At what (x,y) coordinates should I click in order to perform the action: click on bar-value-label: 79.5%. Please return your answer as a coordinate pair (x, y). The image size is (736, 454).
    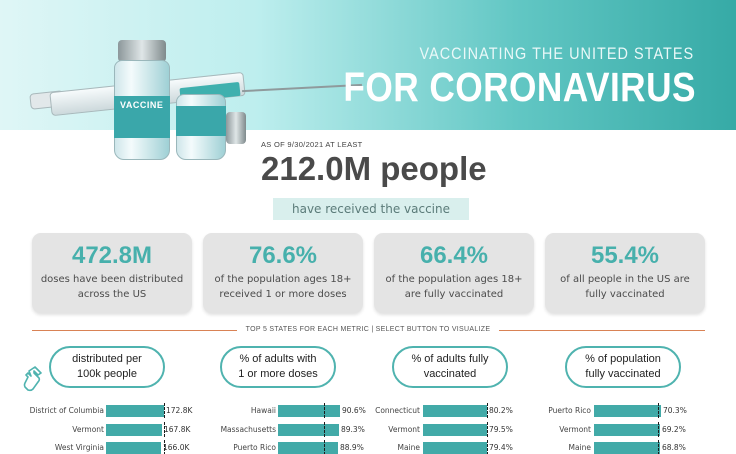
    Looking at the image, I should click on (501, 429).